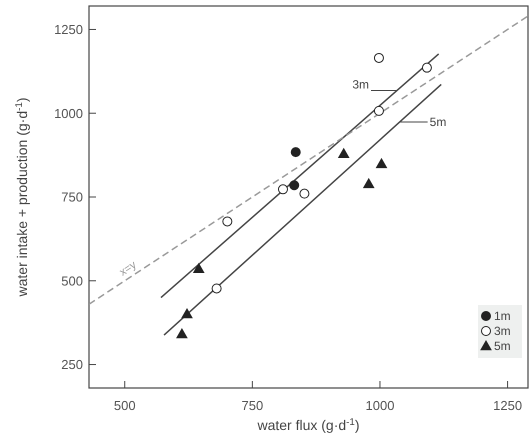 The image size is (529, 440). What do you see at coordinates (72, 364) in the screenshot?
I see `y-tick-label: 250` at bounding box center [72, 364].